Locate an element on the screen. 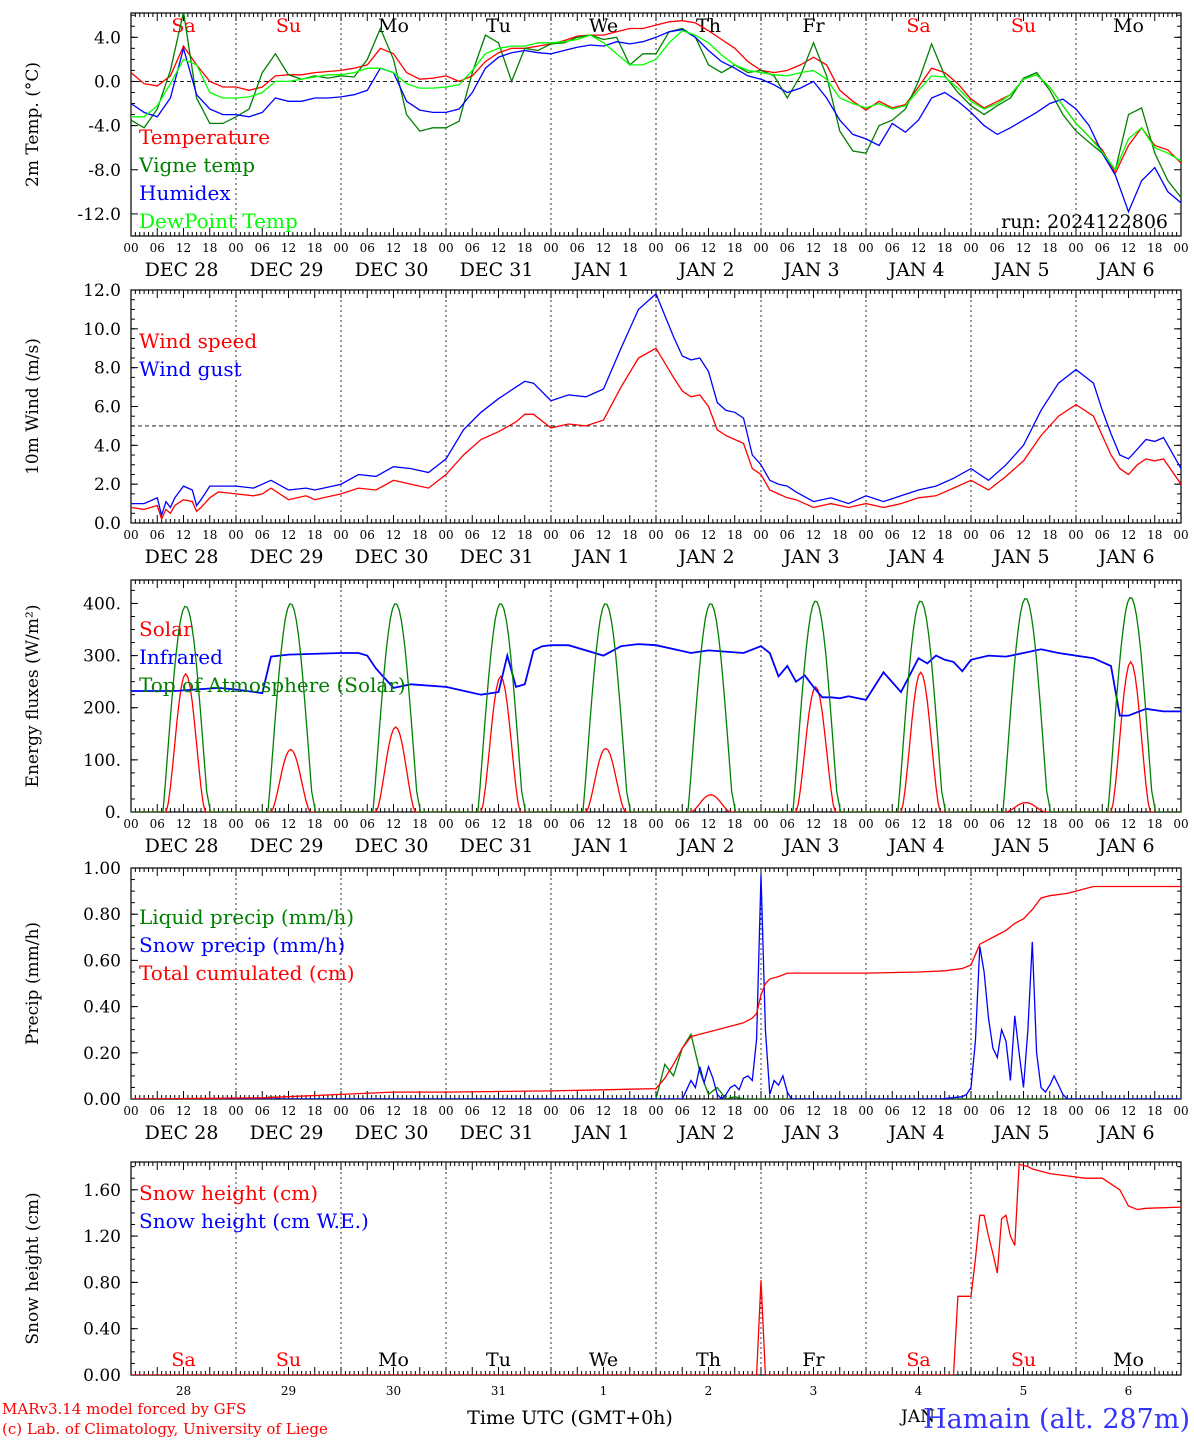 The width and height of the screenshot is (1194, 1440). legend-entry: Snow height (cm) is located at coordinates (228, 1193).